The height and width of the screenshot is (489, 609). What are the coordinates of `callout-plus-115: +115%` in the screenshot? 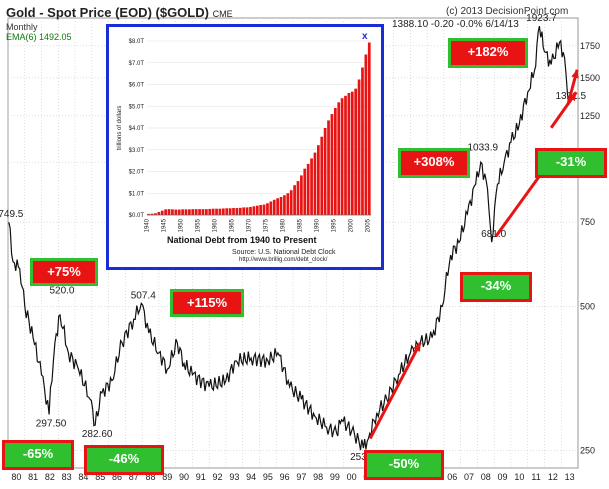 It's located at (207, 303).